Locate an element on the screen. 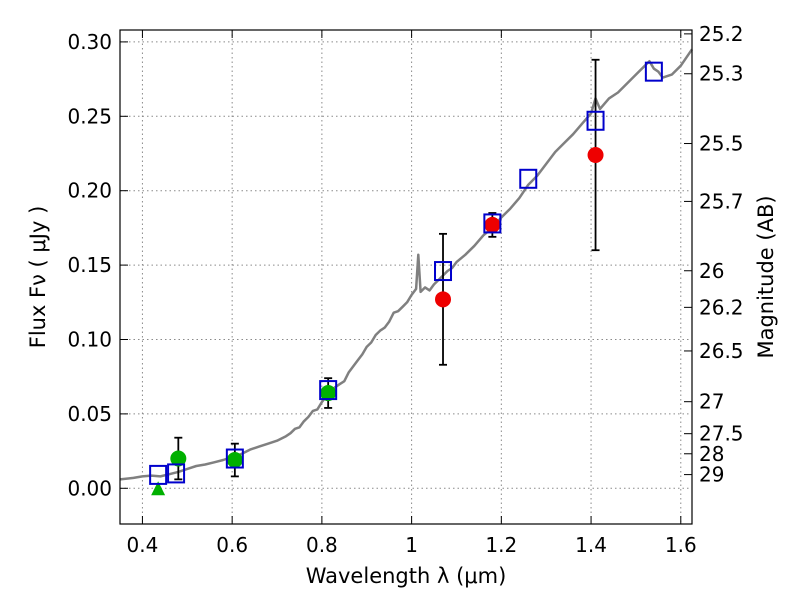  y-axis-label: Flux Fν ( μJy ) is located at coordinates (38, 277).